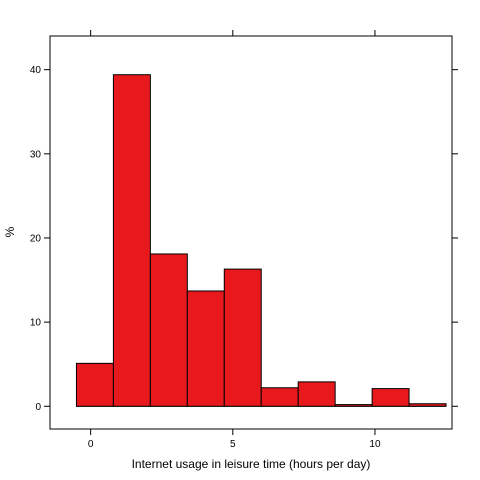 The height and width of the screenshot is (480, 480). Describe the element at coordinates (91, 444) in the screenshot. I see `x-tick-label: 0` at that location.